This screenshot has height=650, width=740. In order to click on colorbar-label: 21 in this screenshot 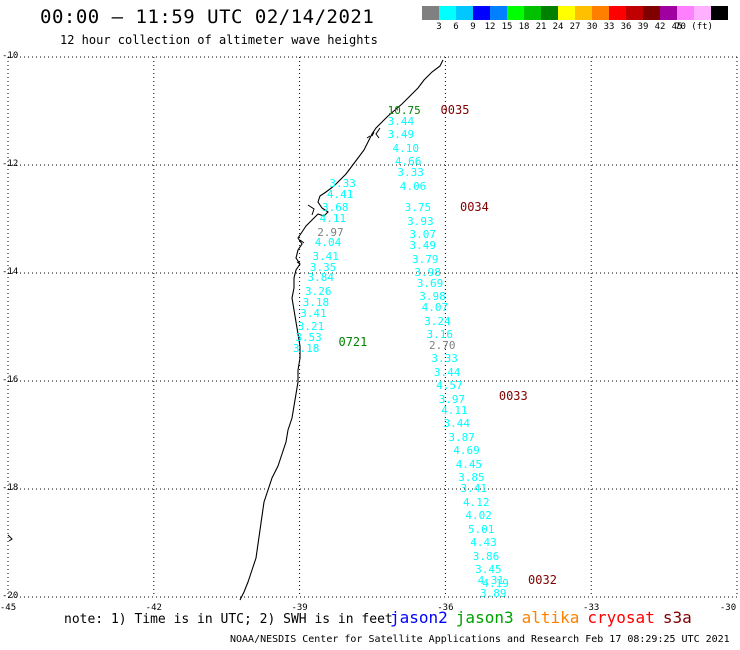, I will do `click(541, 27)`.